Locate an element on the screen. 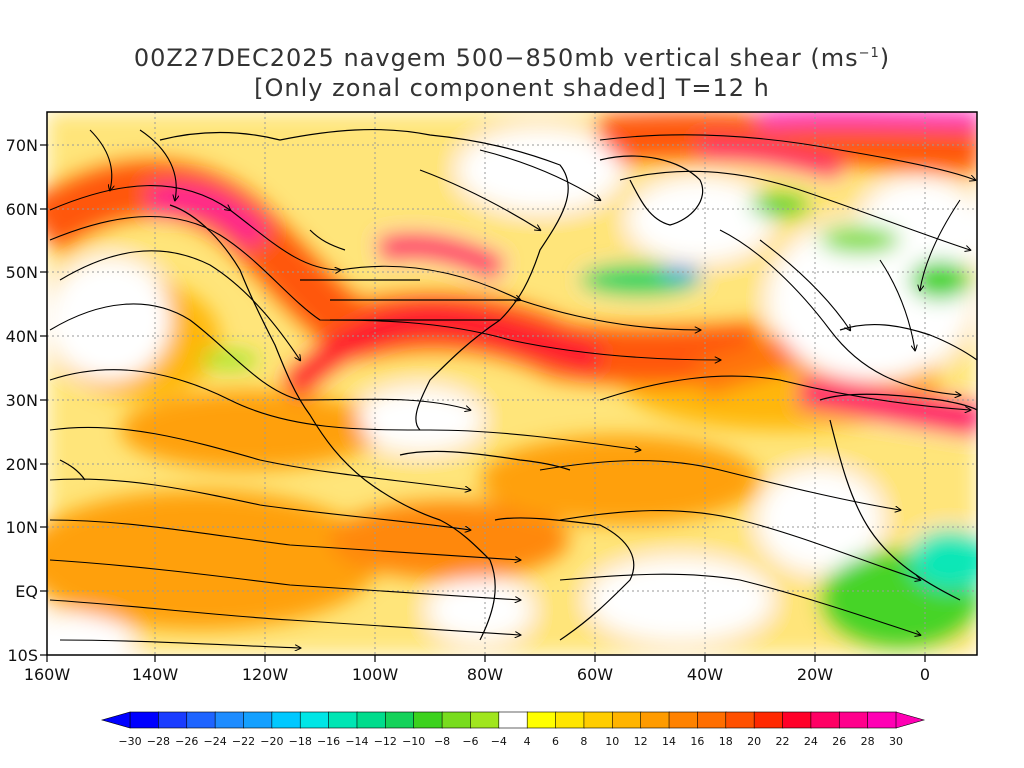  y-tick-label: EQ is located at coordinates (26, 591).